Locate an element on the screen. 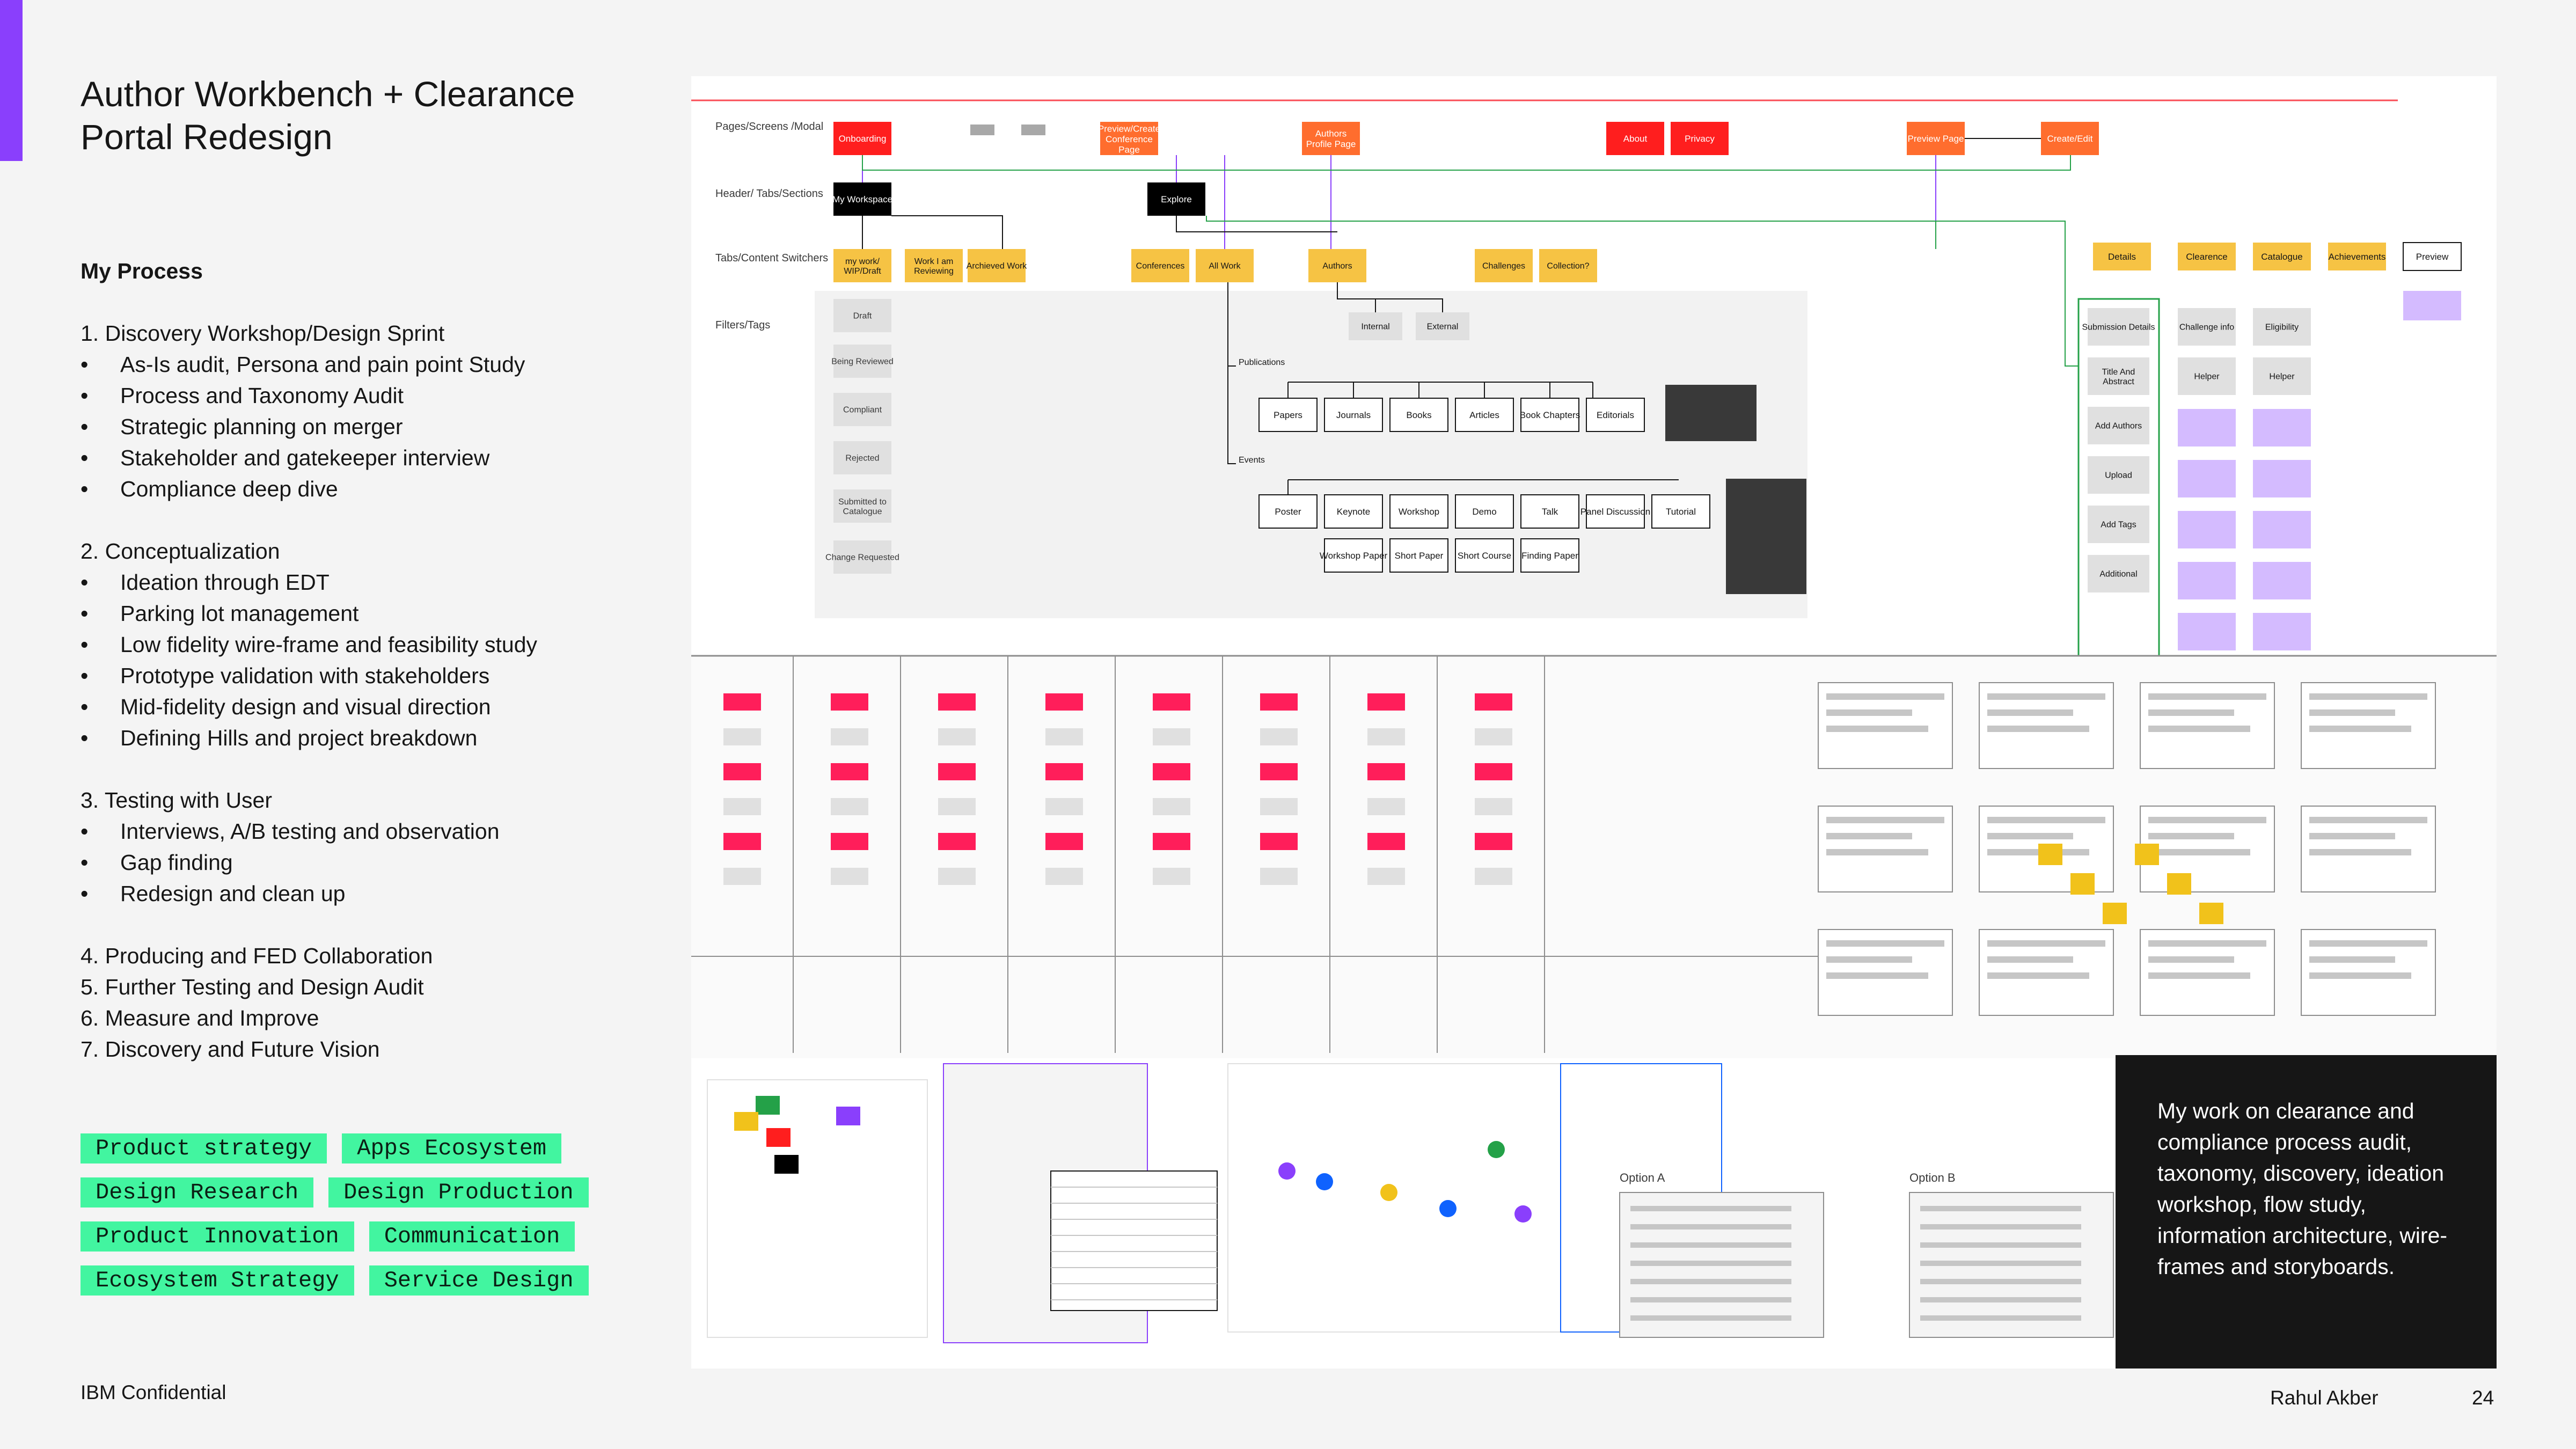  event-node-label: Workshop is located at coordinates (1419, 512).